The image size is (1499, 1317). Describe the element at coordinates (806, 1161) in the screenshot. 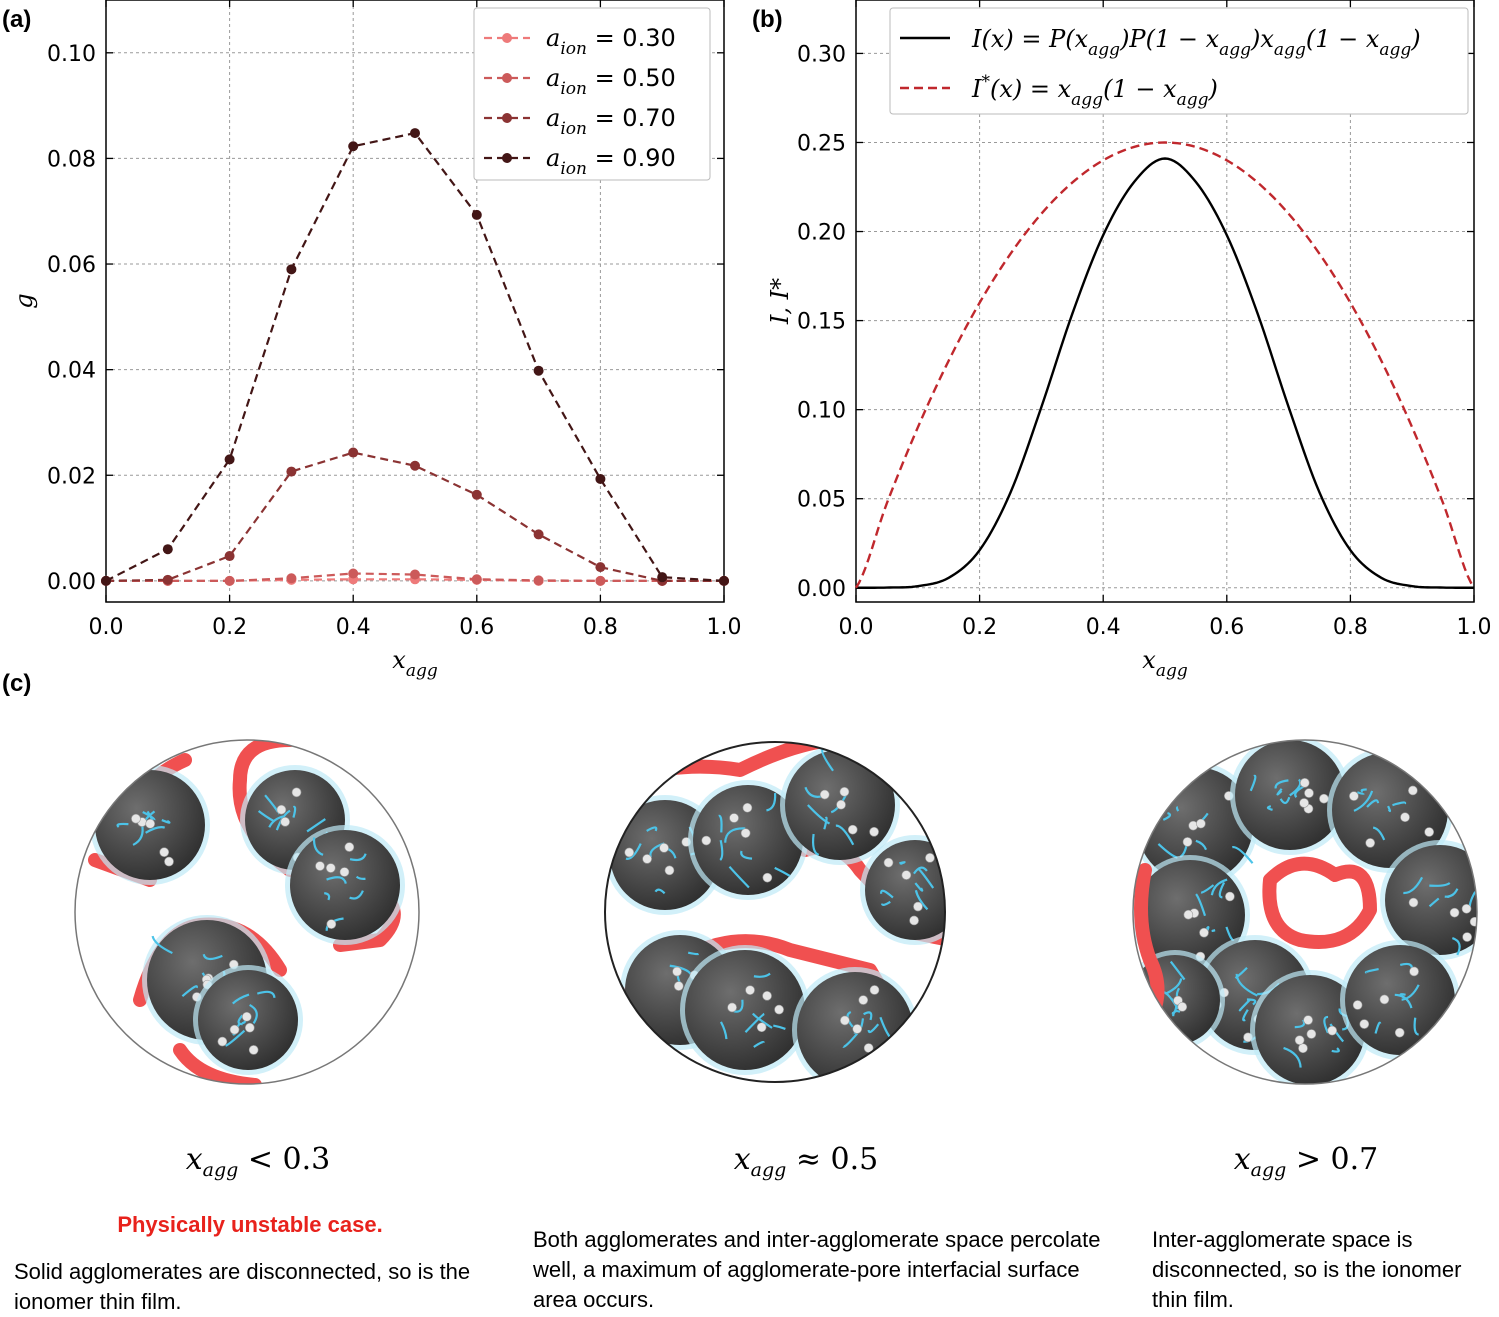

I see `case-label-mid: xagg ≈ 0.5` at that location.